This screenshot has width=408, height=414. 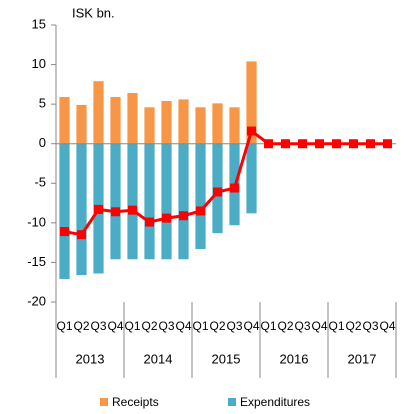 I want to click on y-tick-label: 0, so click(x=42, y=142).